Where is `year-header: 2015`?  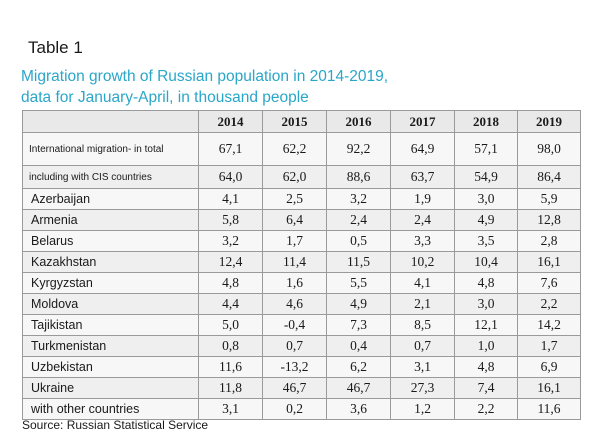 year-header: 2015 is located at coordinates (294, 121).